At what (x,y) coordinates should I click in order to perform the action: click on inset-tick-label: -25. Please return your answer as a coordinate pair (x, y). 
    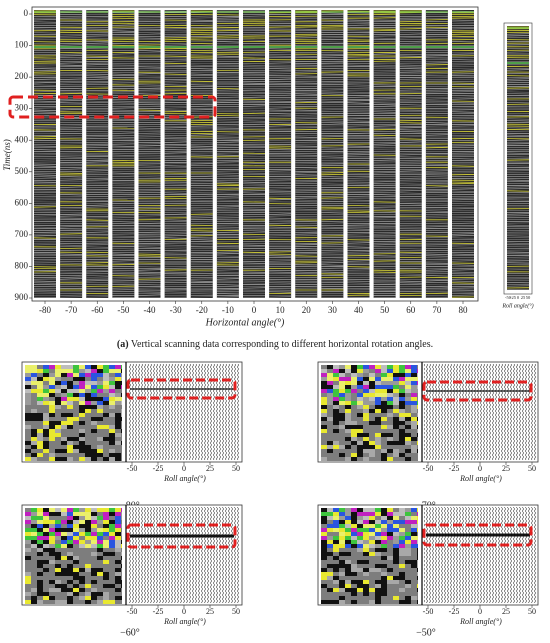
    Looking at the image, I should click on (513, 297).